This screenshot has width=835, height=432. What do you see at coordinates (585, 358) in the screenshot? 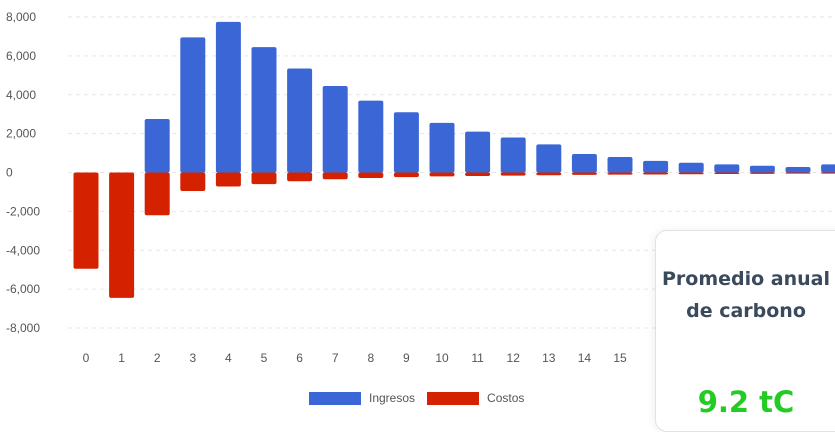
I see `x-tick-label: 14` at bounding box center [585, 358].